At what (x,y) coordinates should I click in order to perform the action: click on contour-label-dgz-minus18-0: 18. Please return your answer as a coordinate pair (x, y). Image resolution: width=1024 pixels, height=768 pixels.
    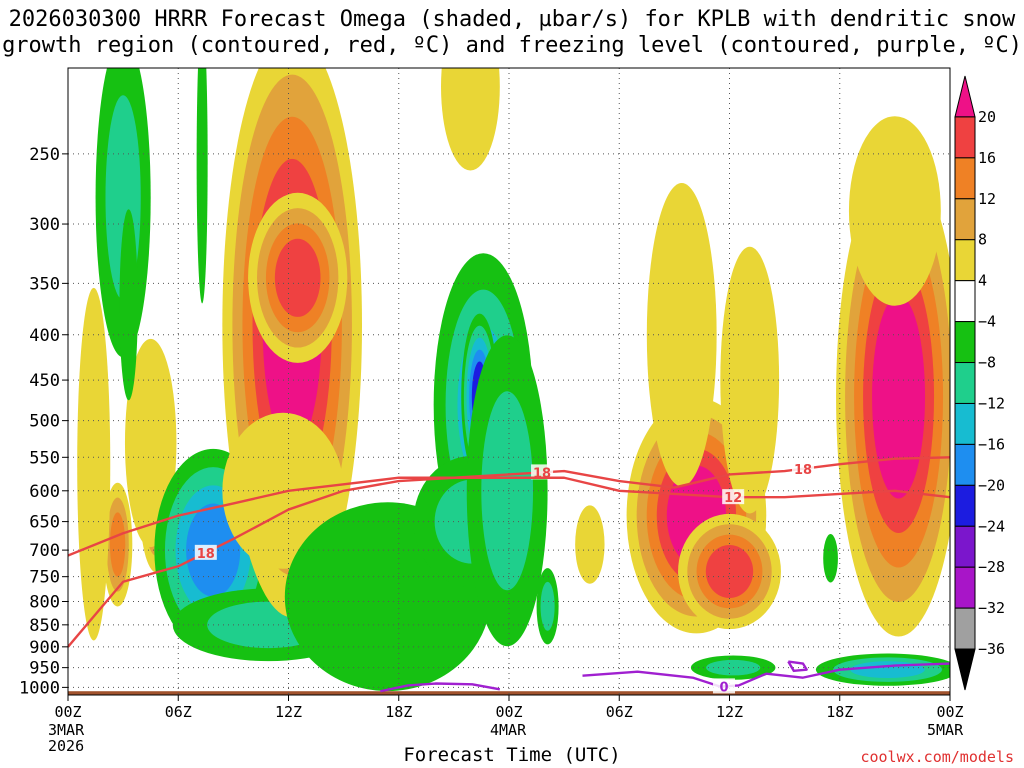
    Looking at the image, I should click on (206, 554).